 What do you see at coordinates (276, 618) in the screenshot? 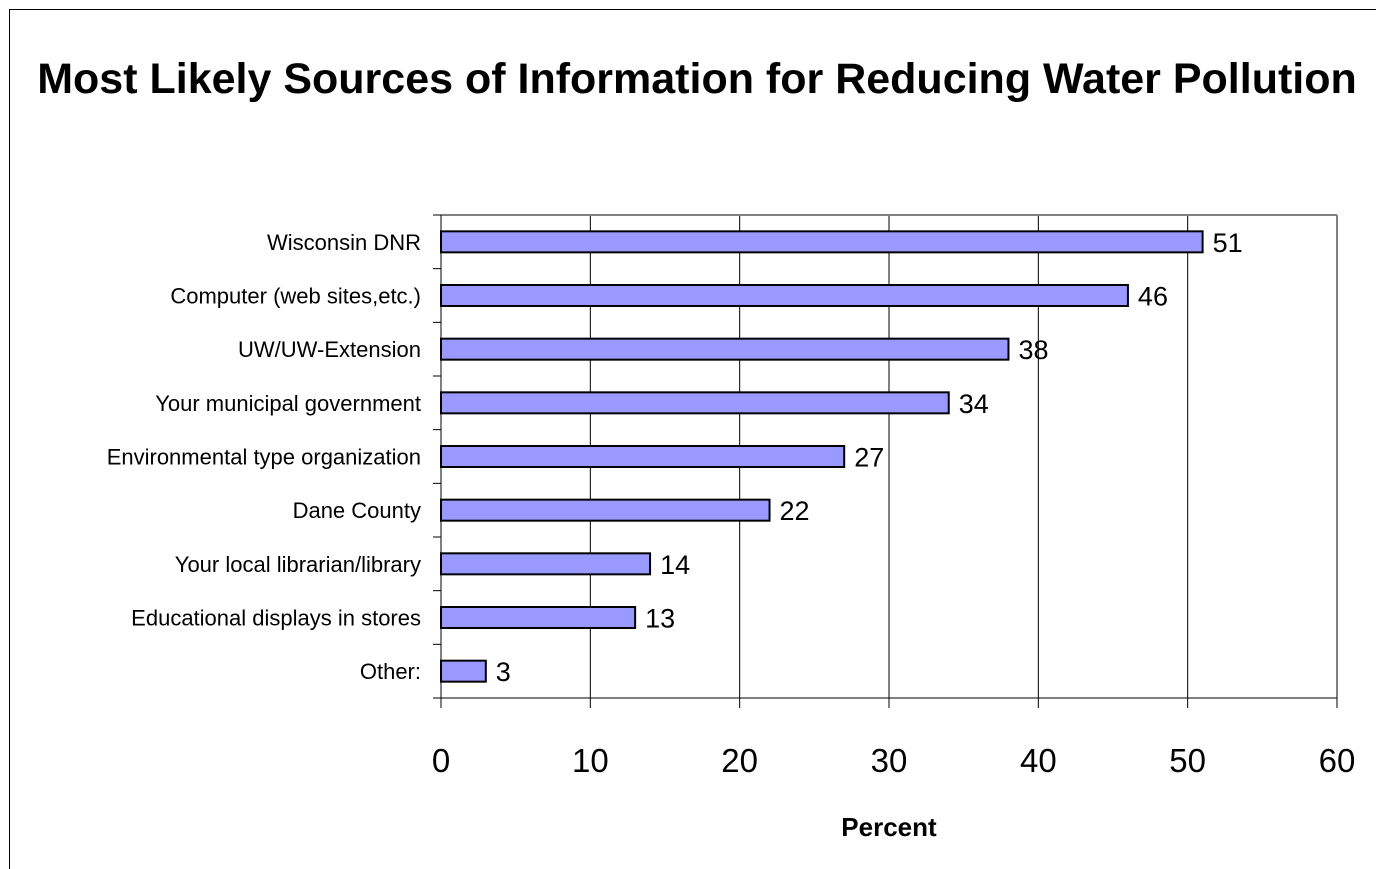
I see `category-label-7: Educational displays in stores` at bounding box center [276, 618].